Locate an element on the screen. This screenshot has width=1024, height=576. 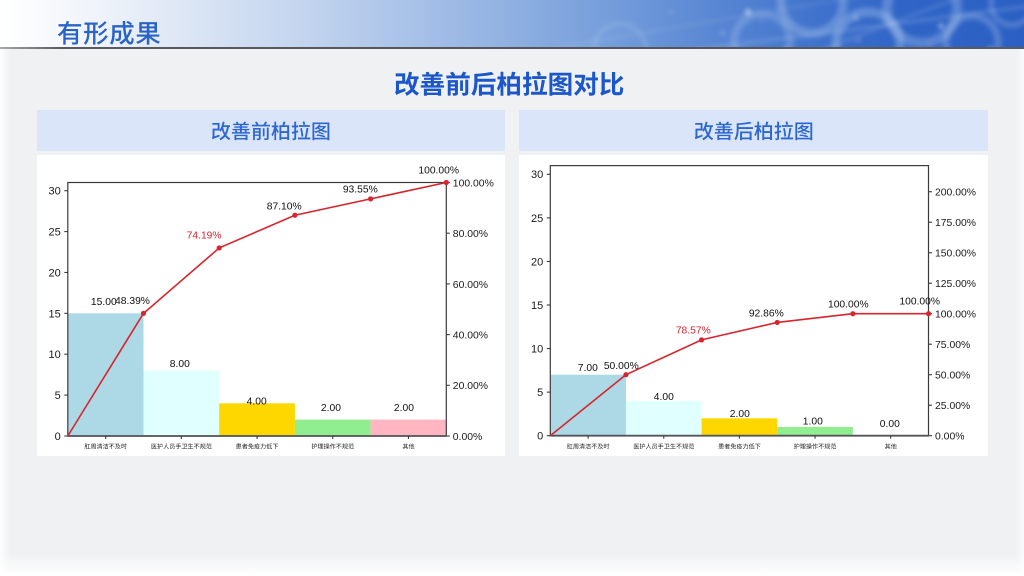
svg-text: 93.55% is located at coordinates (360, 189).